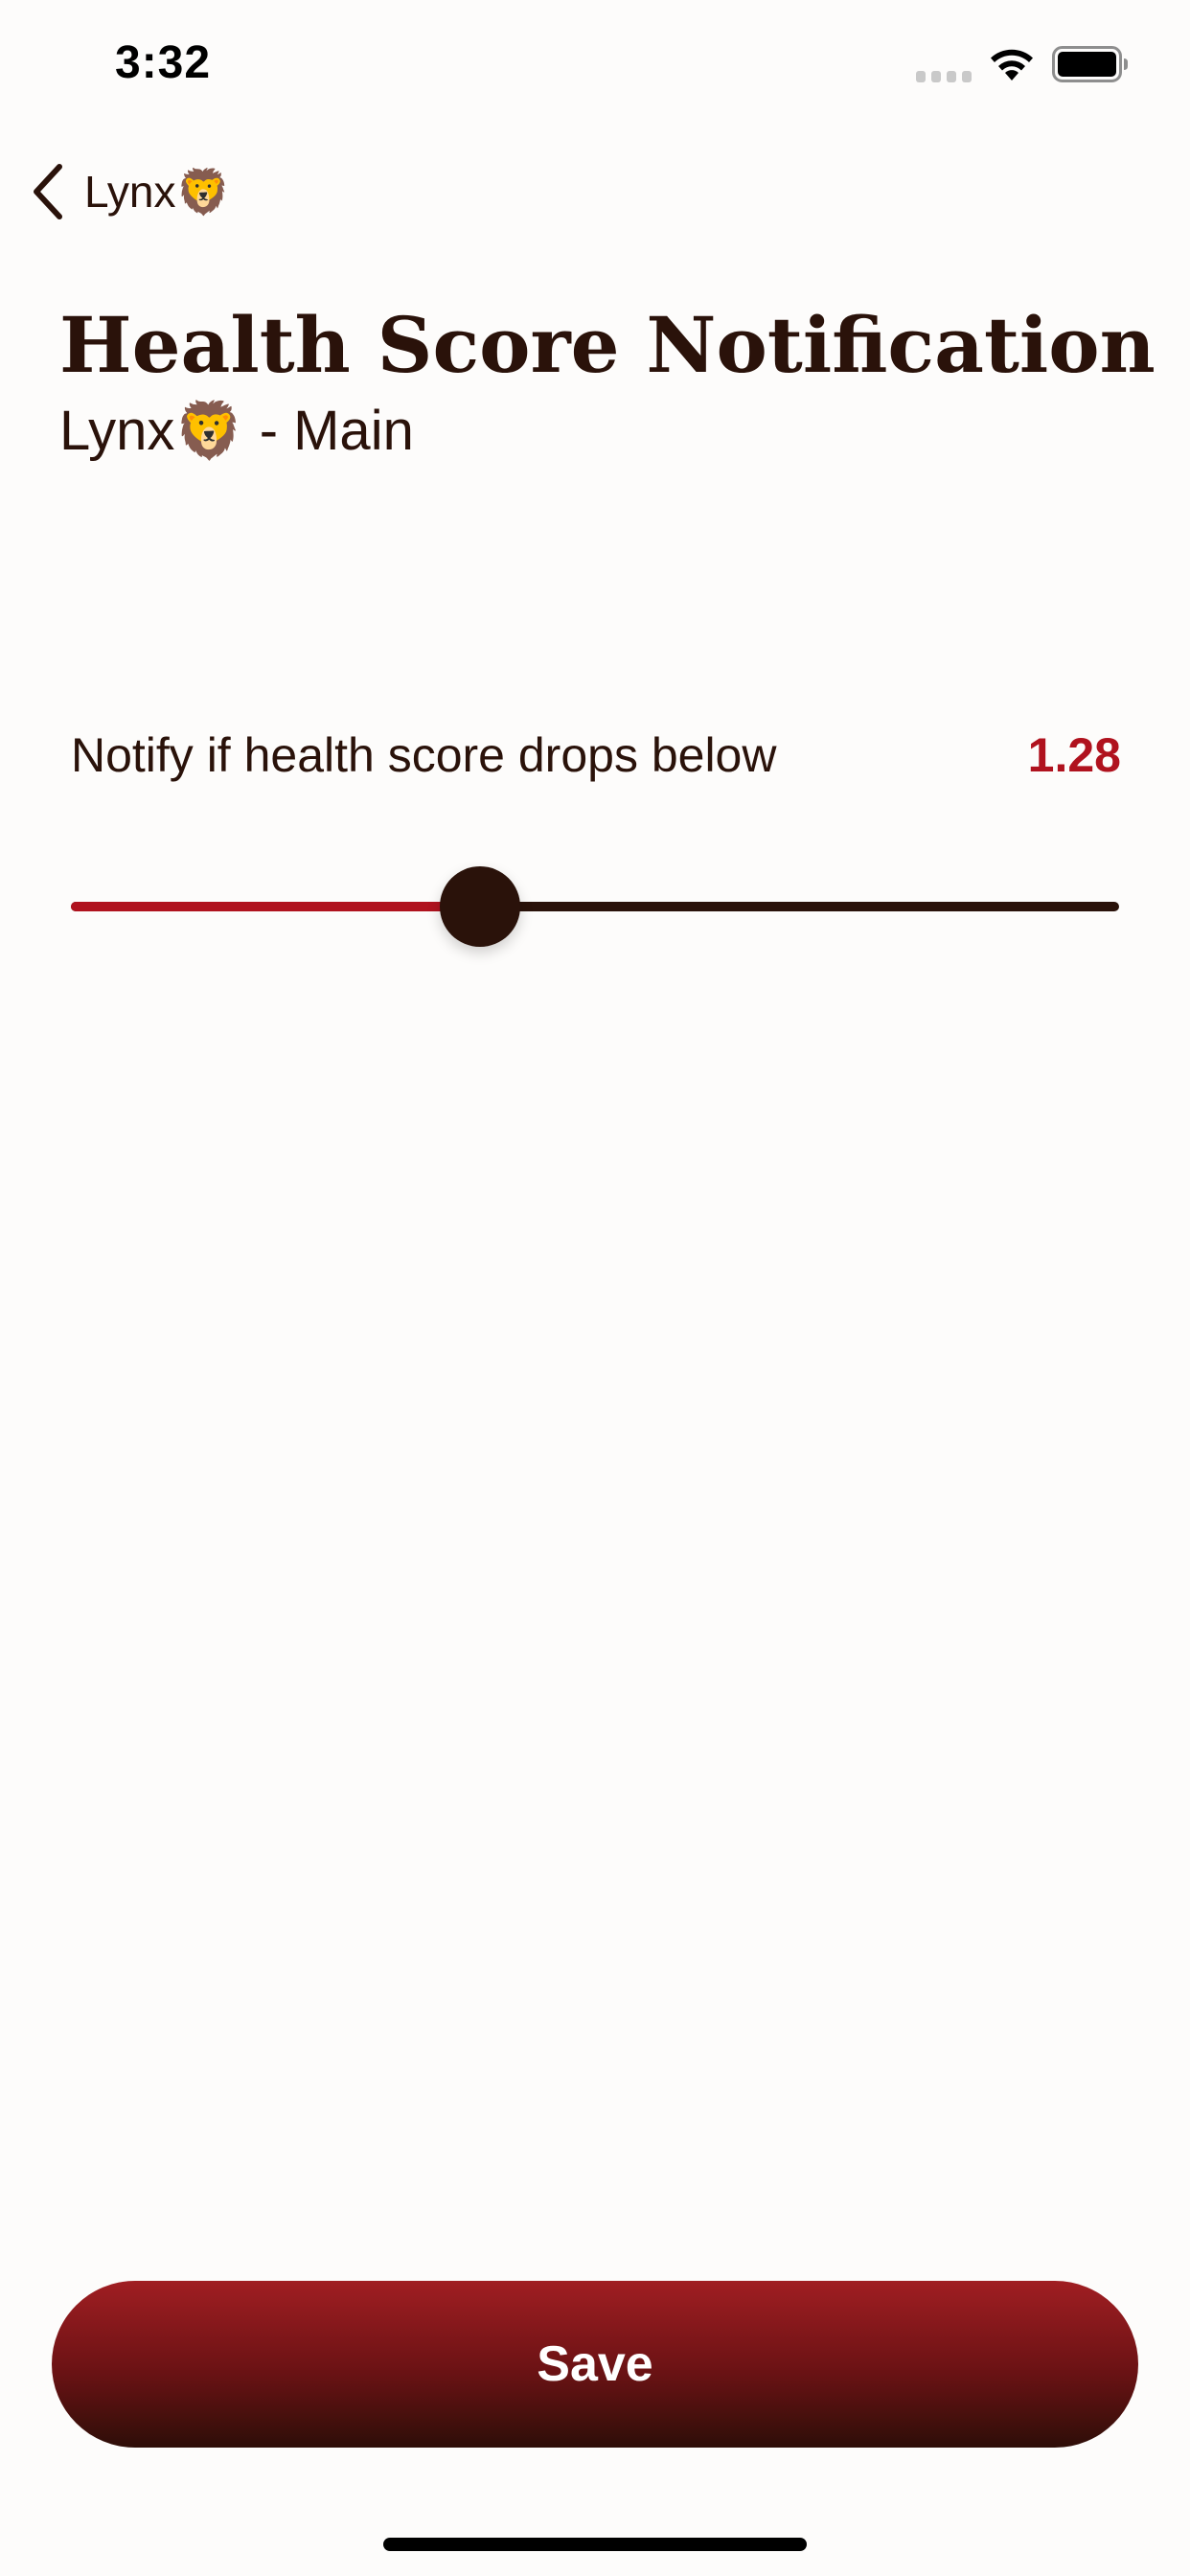 Image resolution: width=1190 pixels, height=2576 pixels. What do you see at coordinates (1012, 64) in the screenshot?
I see `wifi-icon` at bounding box center [1012, 64].